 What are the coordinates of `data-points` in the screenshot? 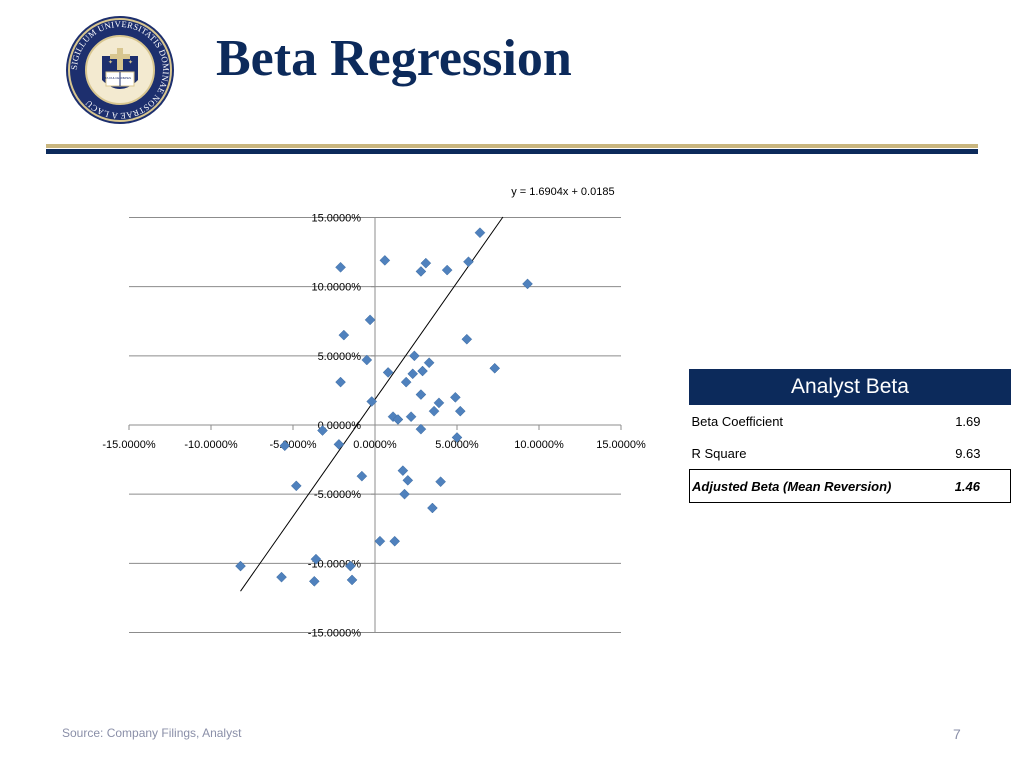 It's located at (384, 407).